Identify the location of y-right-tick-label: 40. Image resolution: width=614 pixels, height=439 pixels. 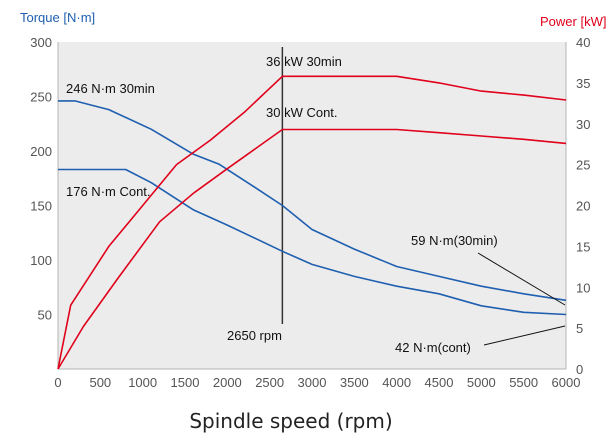
(583, 42).